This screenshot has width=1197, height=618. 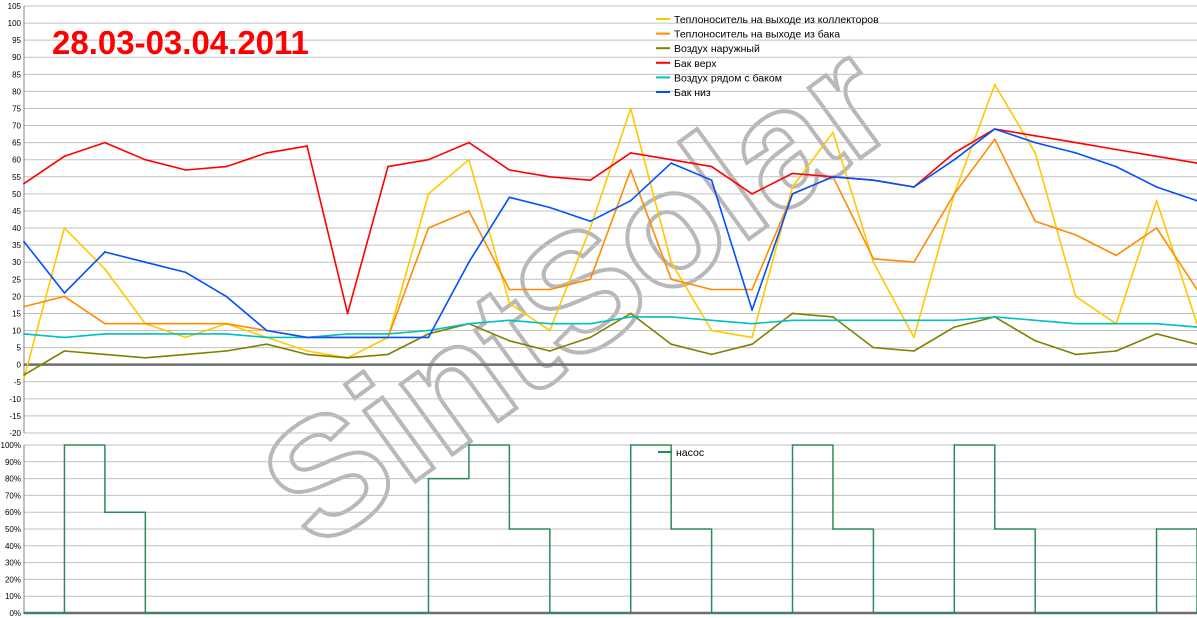 I want to click on y-tick-label: 30%, so click(x=13, y=563).